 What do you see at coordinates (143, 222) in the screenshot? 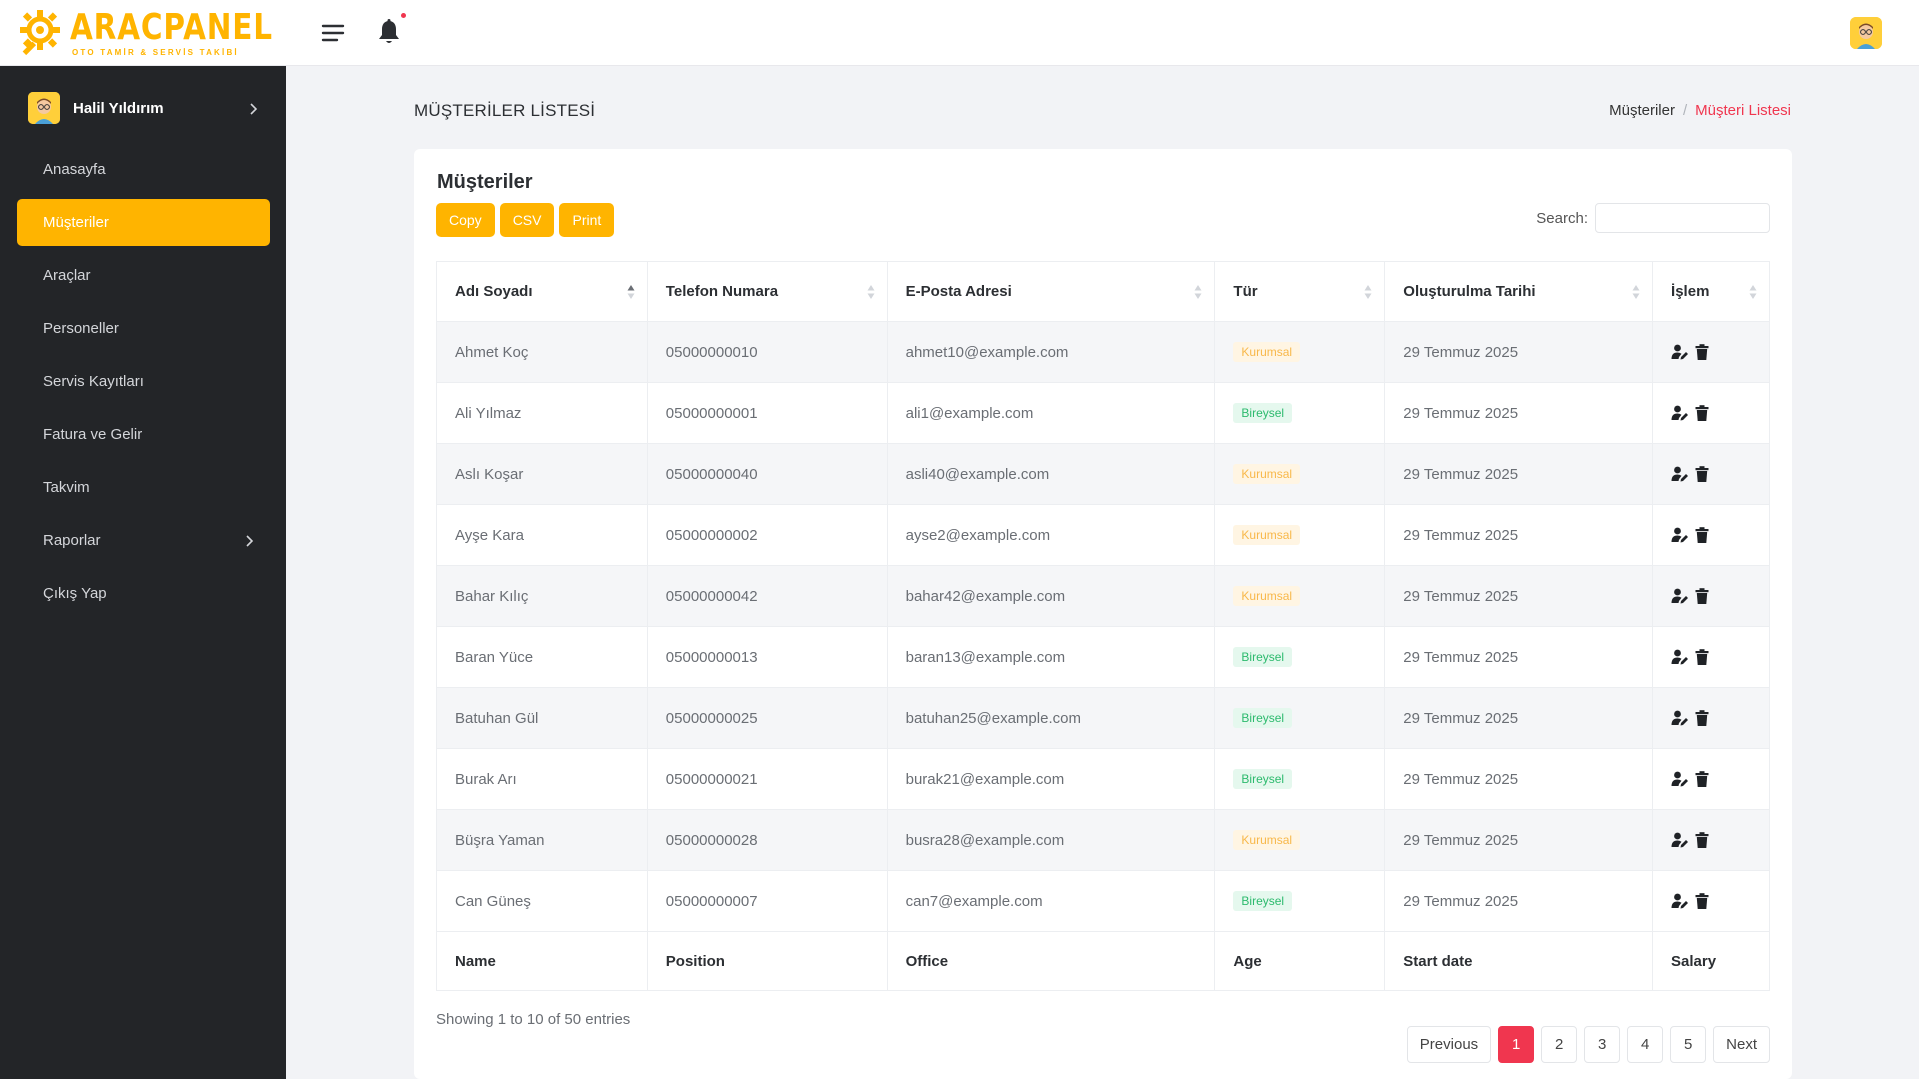
I see `sidebar-item-musteriler: Müşteriler` at bounding box center [143, 222].